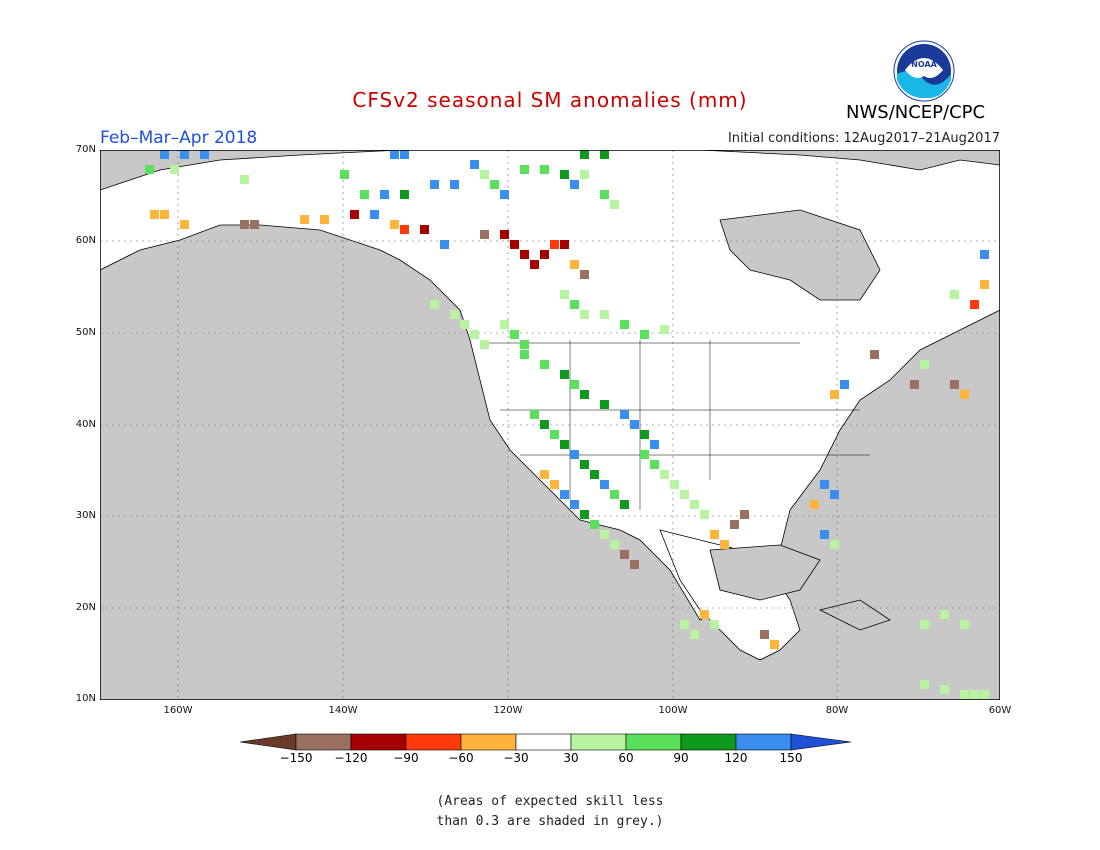  What do you see at coordinates (550, 801) in the screenshot?
I see `footnote-line-1: (Areas of expected skill less` at bounding box center [550, 801].